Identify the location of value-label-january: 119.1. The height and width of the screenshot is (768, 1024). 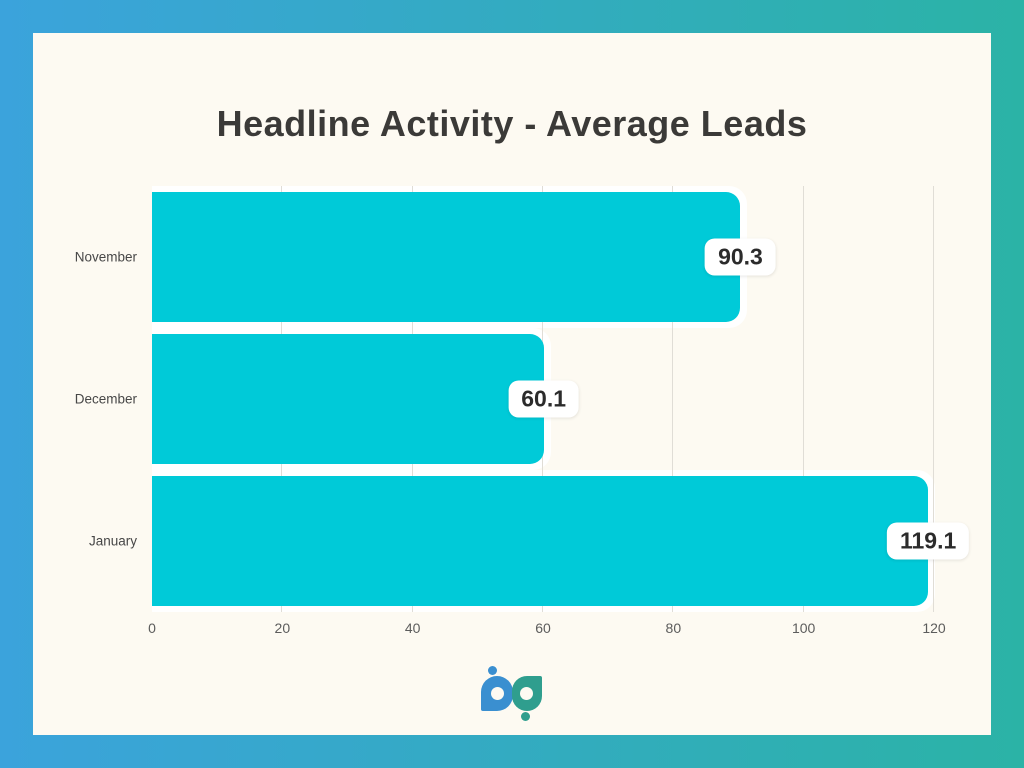
(928, 541).